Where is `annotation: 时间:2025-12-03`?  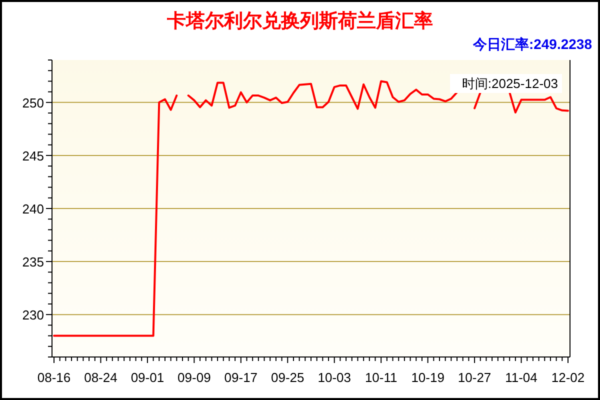 annotation: 时间:2025-12-03 is located at coordinates (510, 83).